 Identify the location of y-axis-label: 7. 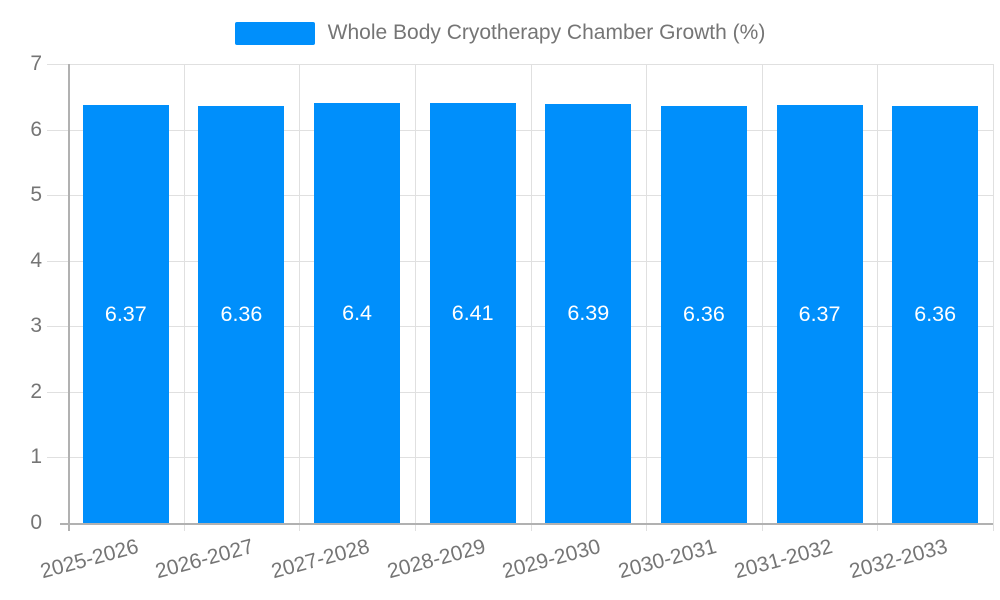
(36, 63).